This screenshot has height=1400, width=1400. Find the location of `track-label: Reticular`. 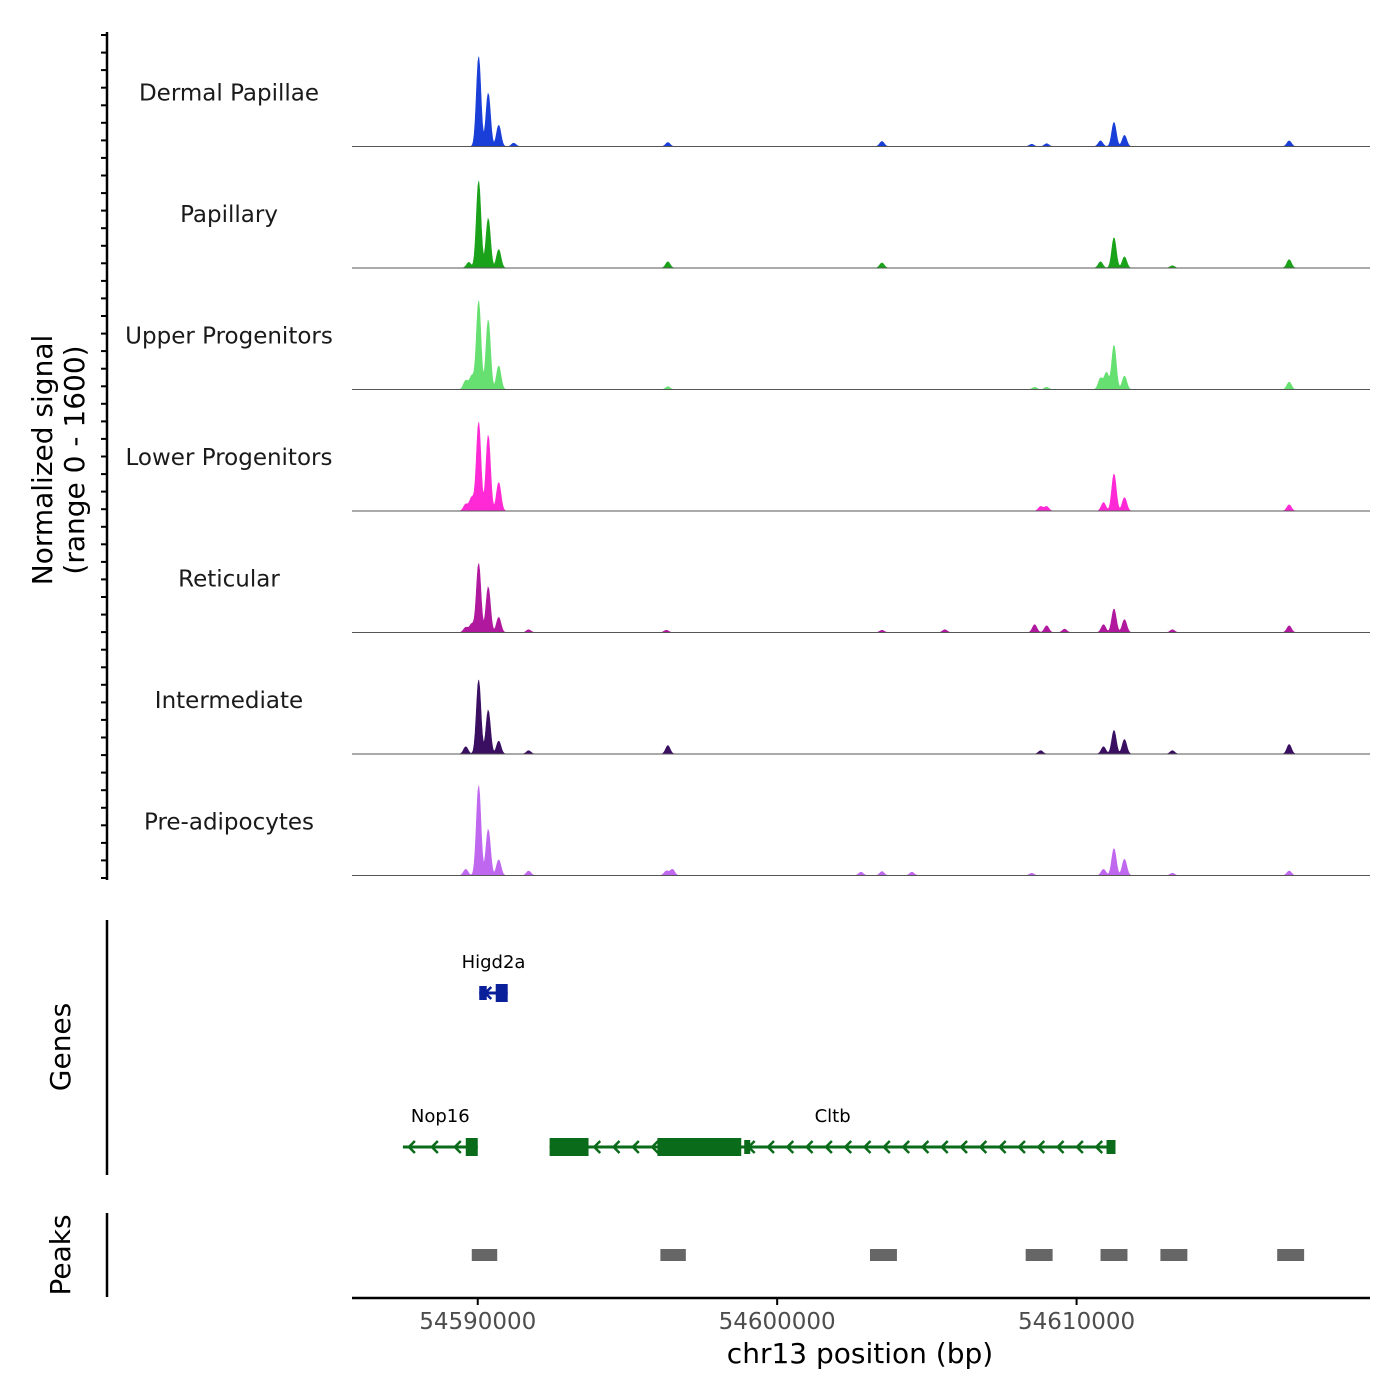

track-label: Reticular is located at coordinates (229, 580).